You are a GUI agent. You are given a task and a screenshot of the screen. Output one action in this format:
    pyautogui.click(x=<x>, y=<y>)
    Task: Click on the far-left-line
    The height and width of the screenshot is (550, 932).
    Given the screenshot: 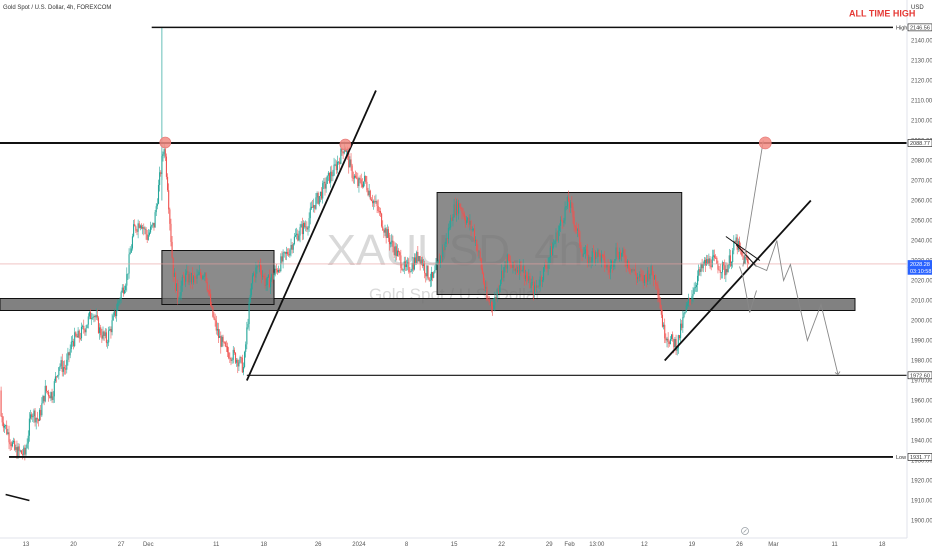 What is the action you would take?
    pyautogui.click(x=17, y=497)
    